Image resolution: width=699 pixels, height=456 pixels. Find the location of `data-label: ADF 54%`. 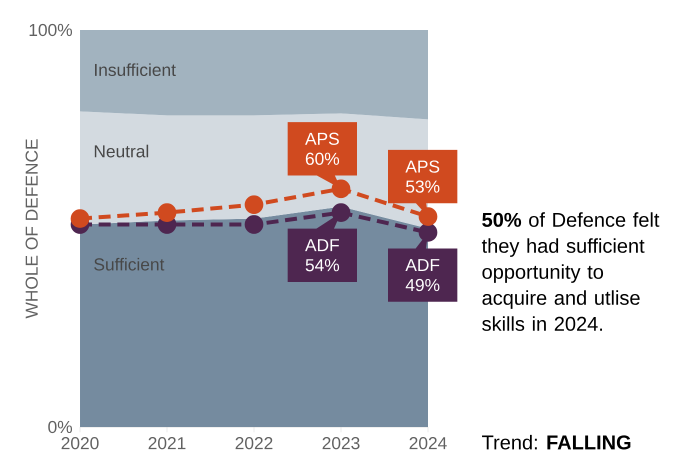

data-label: ADF 54% is located at coordinates (322, 255).